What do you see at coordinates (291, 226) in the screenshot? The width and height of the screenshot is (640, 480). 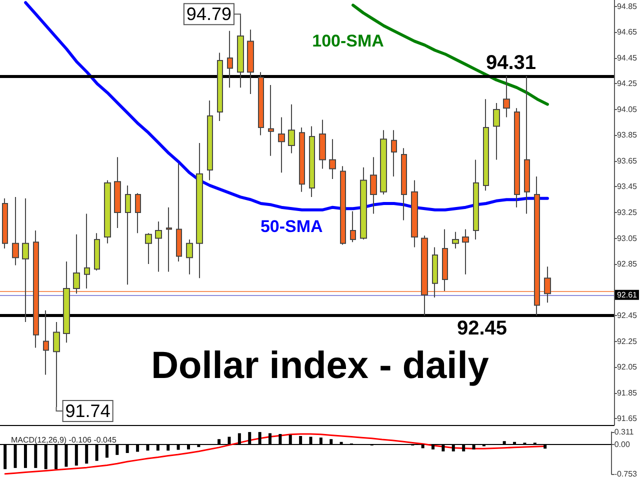 I see `series-label: 50-SMA` at bounding box center [291, 226].